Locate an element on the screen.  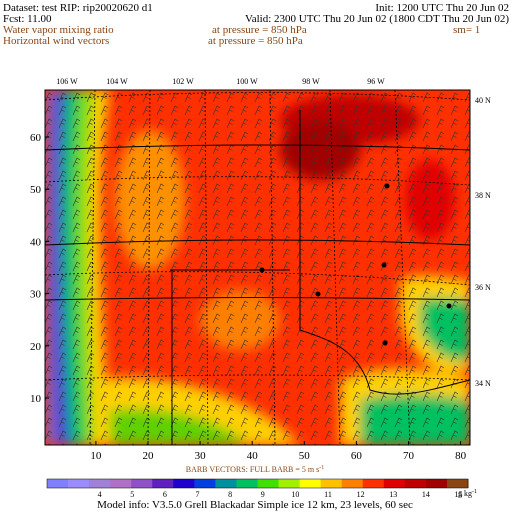
latitude-label: 34 N is located at coordinates (483, 383).